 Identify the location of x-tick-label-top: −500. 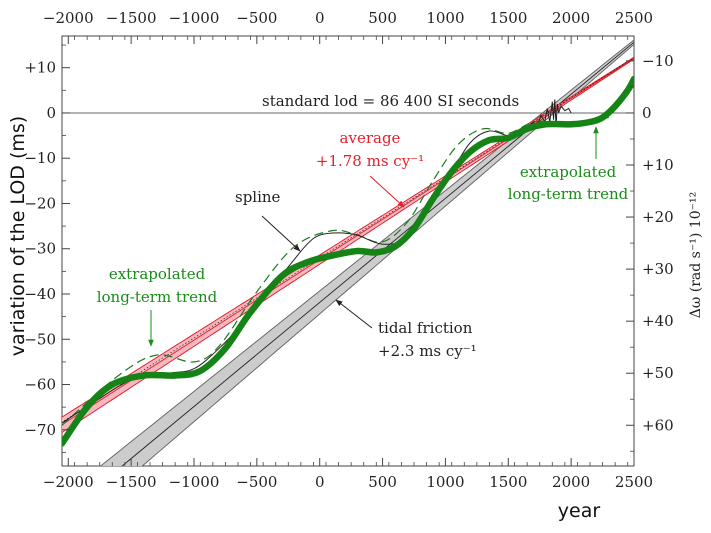
(256, 18).